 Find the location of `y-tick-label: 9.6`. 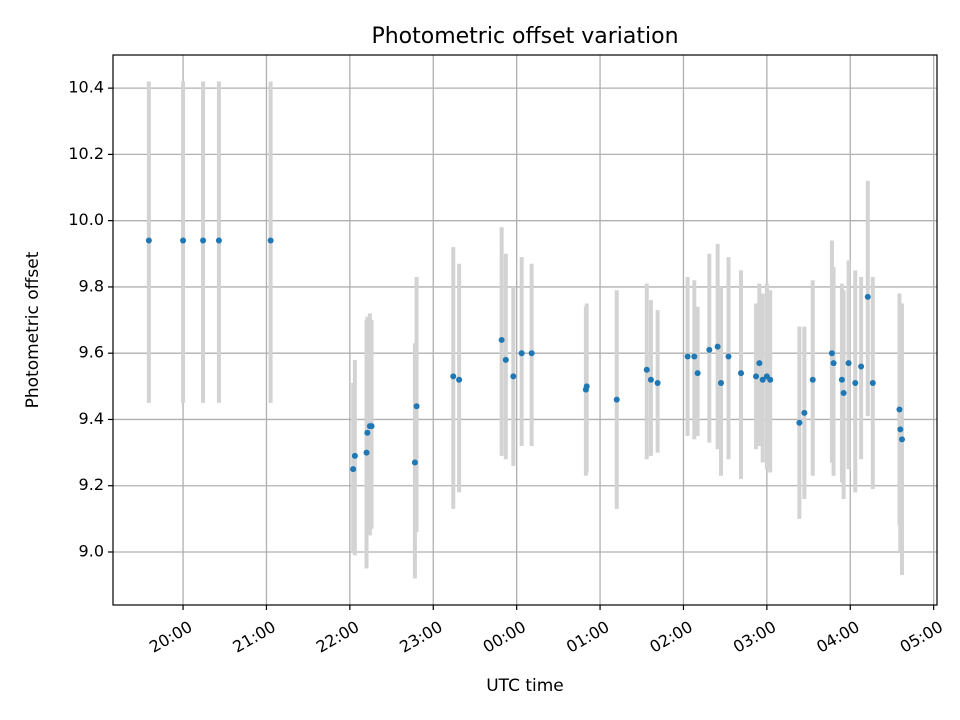

y-tick-label: 9.6 is located at coordinates (91, 352).